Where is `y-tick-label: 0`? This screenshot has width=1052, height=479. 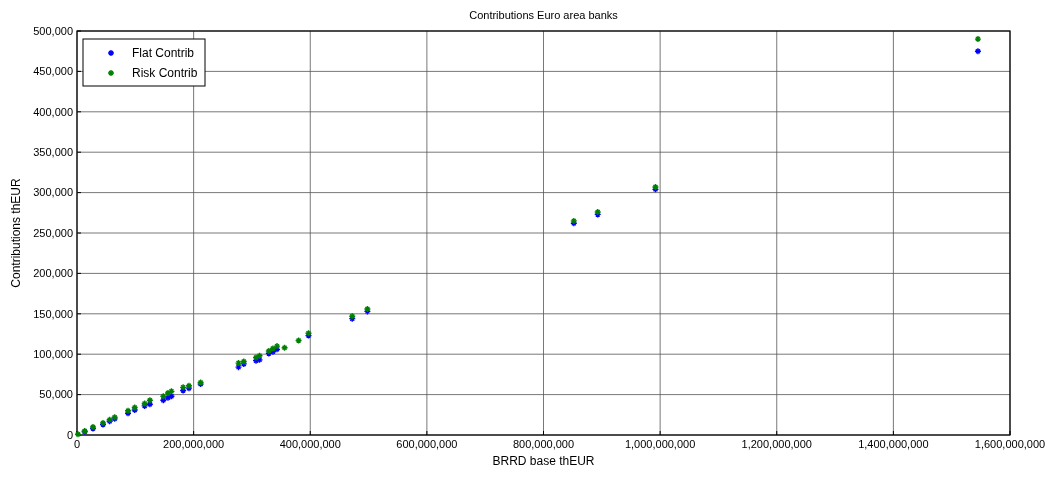 y-tick-label: 0 is located at coordinates (69, 434).